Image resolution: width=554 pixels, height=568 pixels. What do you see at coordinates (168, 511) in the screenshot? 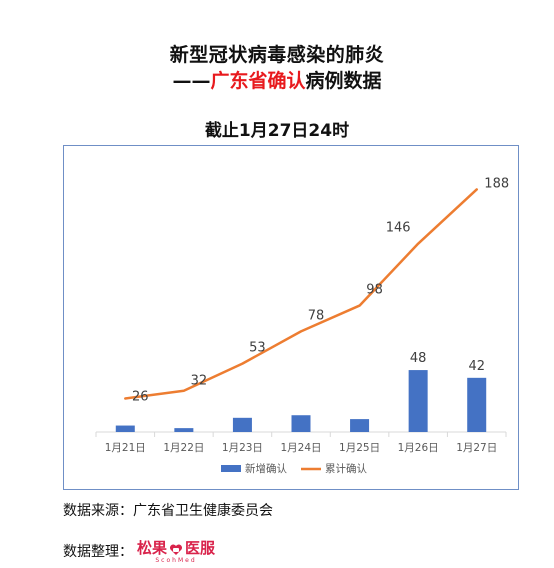
I see `data-source: 数据来源：广东省卫生健康委员会` at bounding box center [168, 511].